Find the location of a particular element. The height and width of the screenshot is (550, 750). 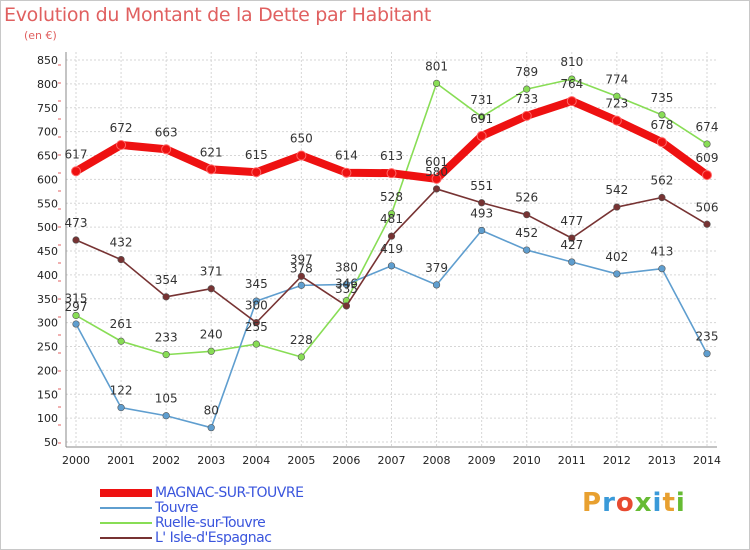

y-tick-label: 700 is located at coordinates (47, 132).